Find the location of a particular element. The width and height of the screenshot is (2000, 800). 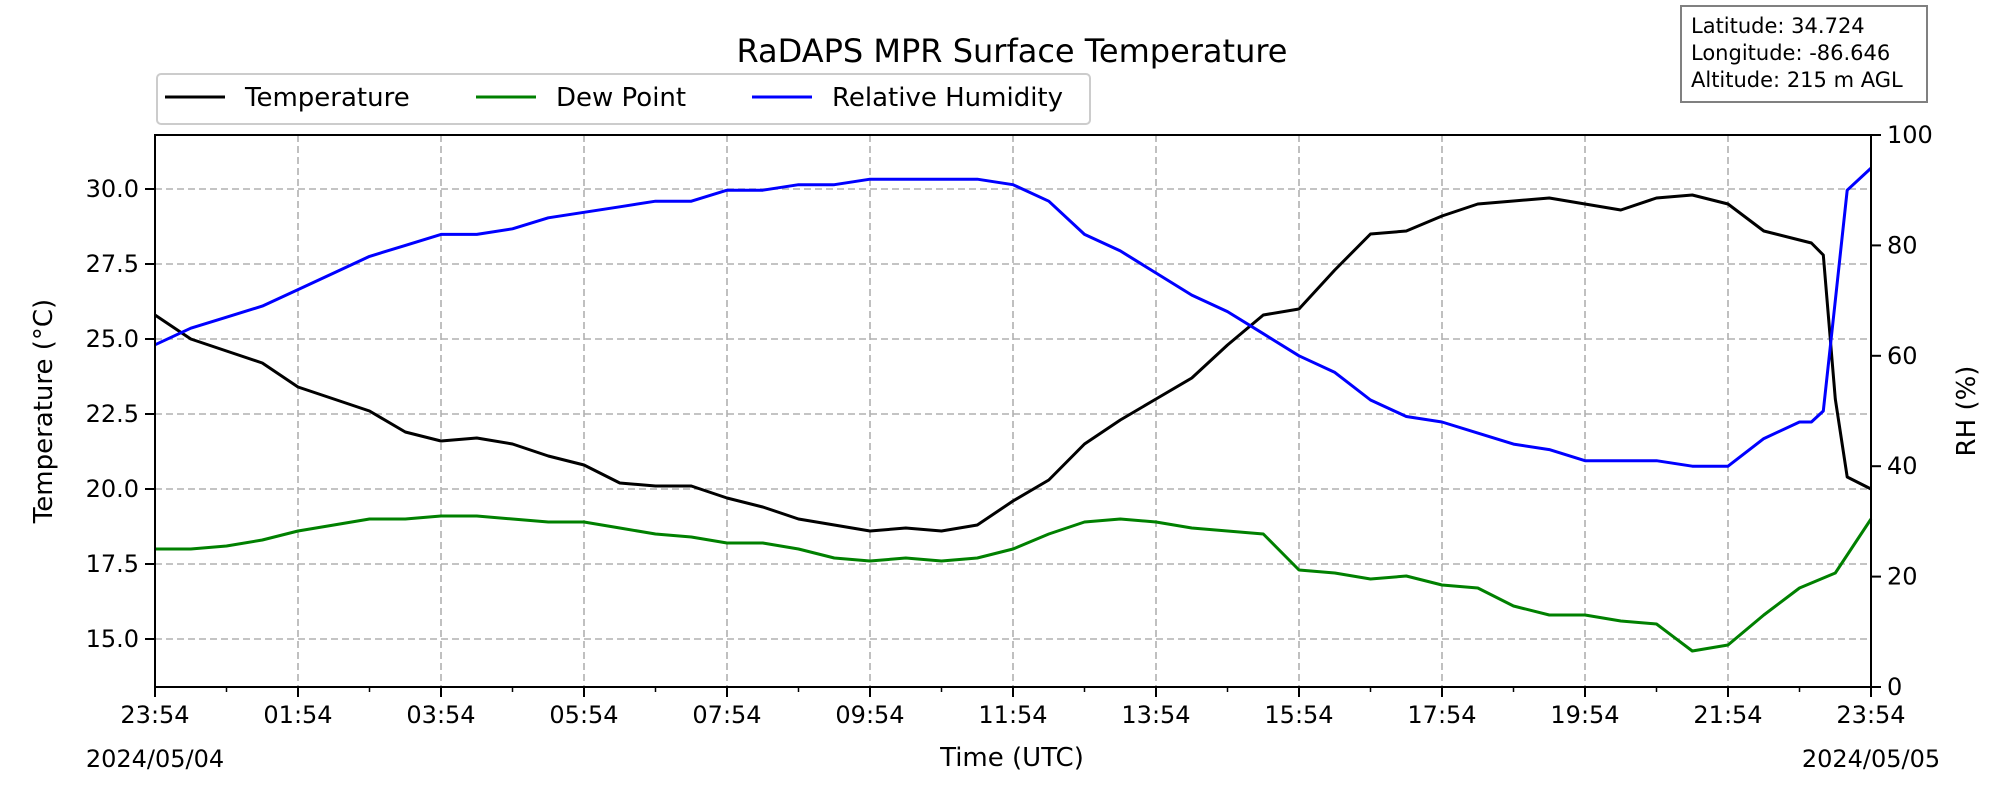

y-right-tick-label: 100 is located at coordinates (1910, 135).